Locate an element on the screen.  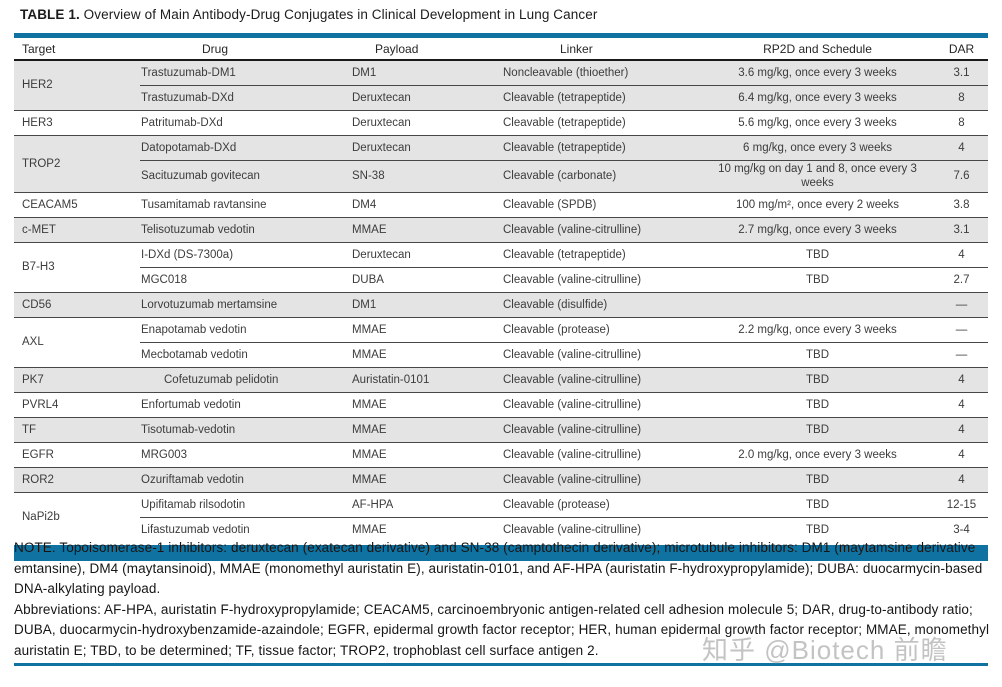
dar-cell: 12-15 is located at coordinates (961, 504).